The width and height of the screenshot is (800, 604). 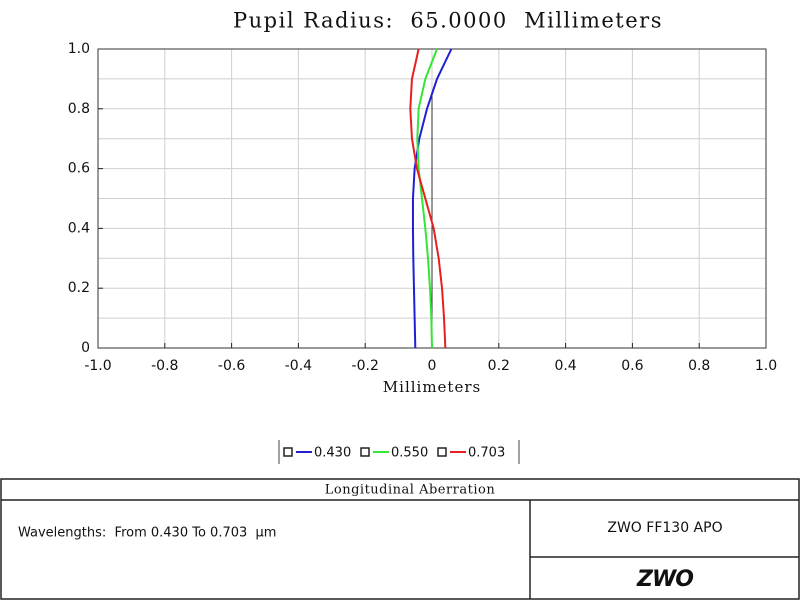 I want to click on y-tick-label: 0, so click(x=85, y=348).